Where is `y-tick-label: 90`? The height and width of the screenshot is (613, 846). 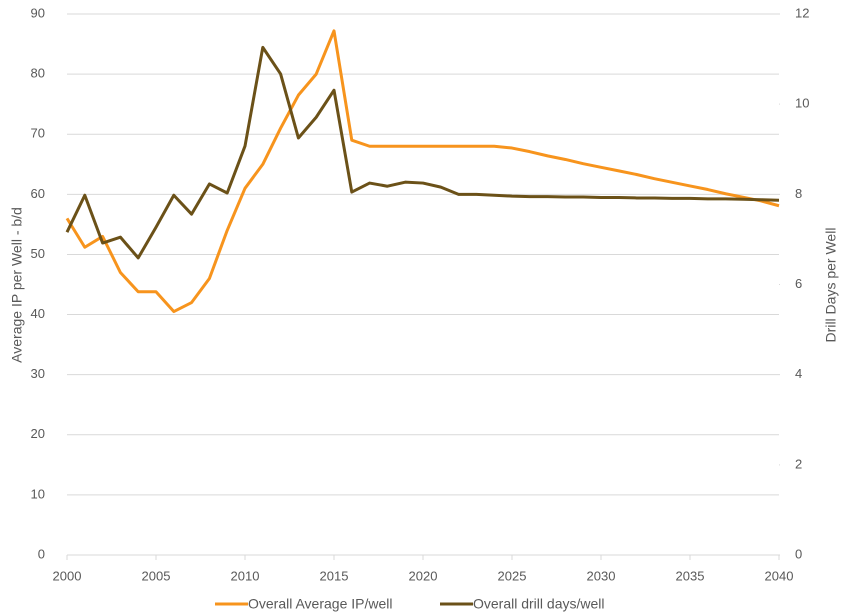
y-tick-label: 90 is located at coordinates (38, 12).